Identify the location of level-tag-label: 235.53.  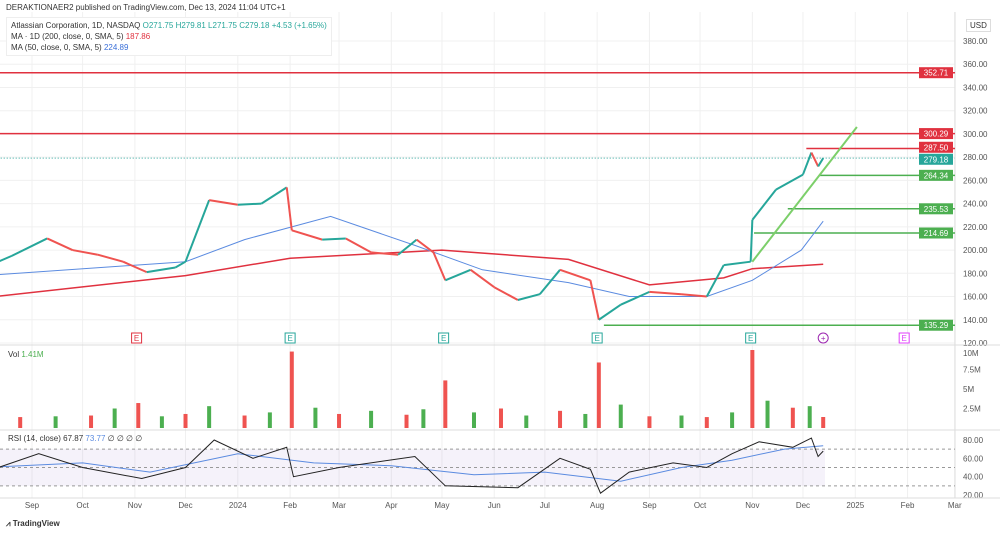
(936, 209).